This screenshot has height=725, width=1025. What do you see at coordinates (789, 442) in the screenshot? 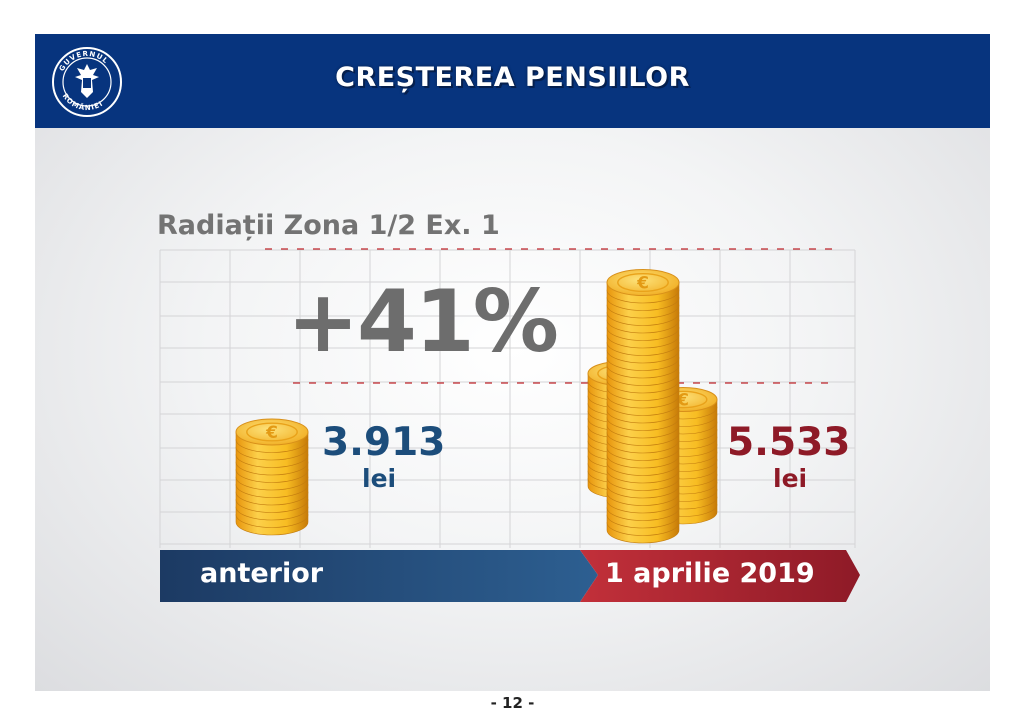
I see `after-amount: 5.533` at bounding box center [789, 442].